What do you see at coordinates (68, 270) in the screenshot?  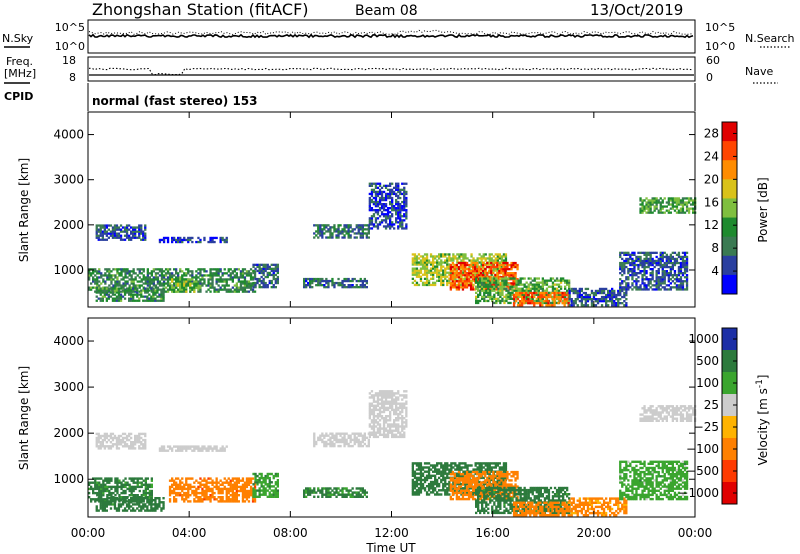 I see `ytick-label: 1000` at bounding box center [68, 270].